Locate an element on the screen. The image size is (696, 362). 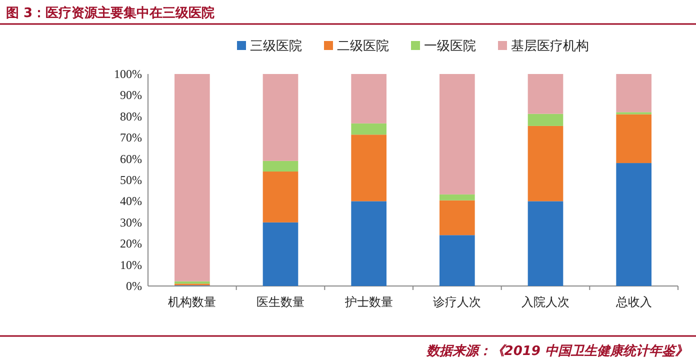
legend-label: 基层医疗机构 is located at coordinates (550, 46).